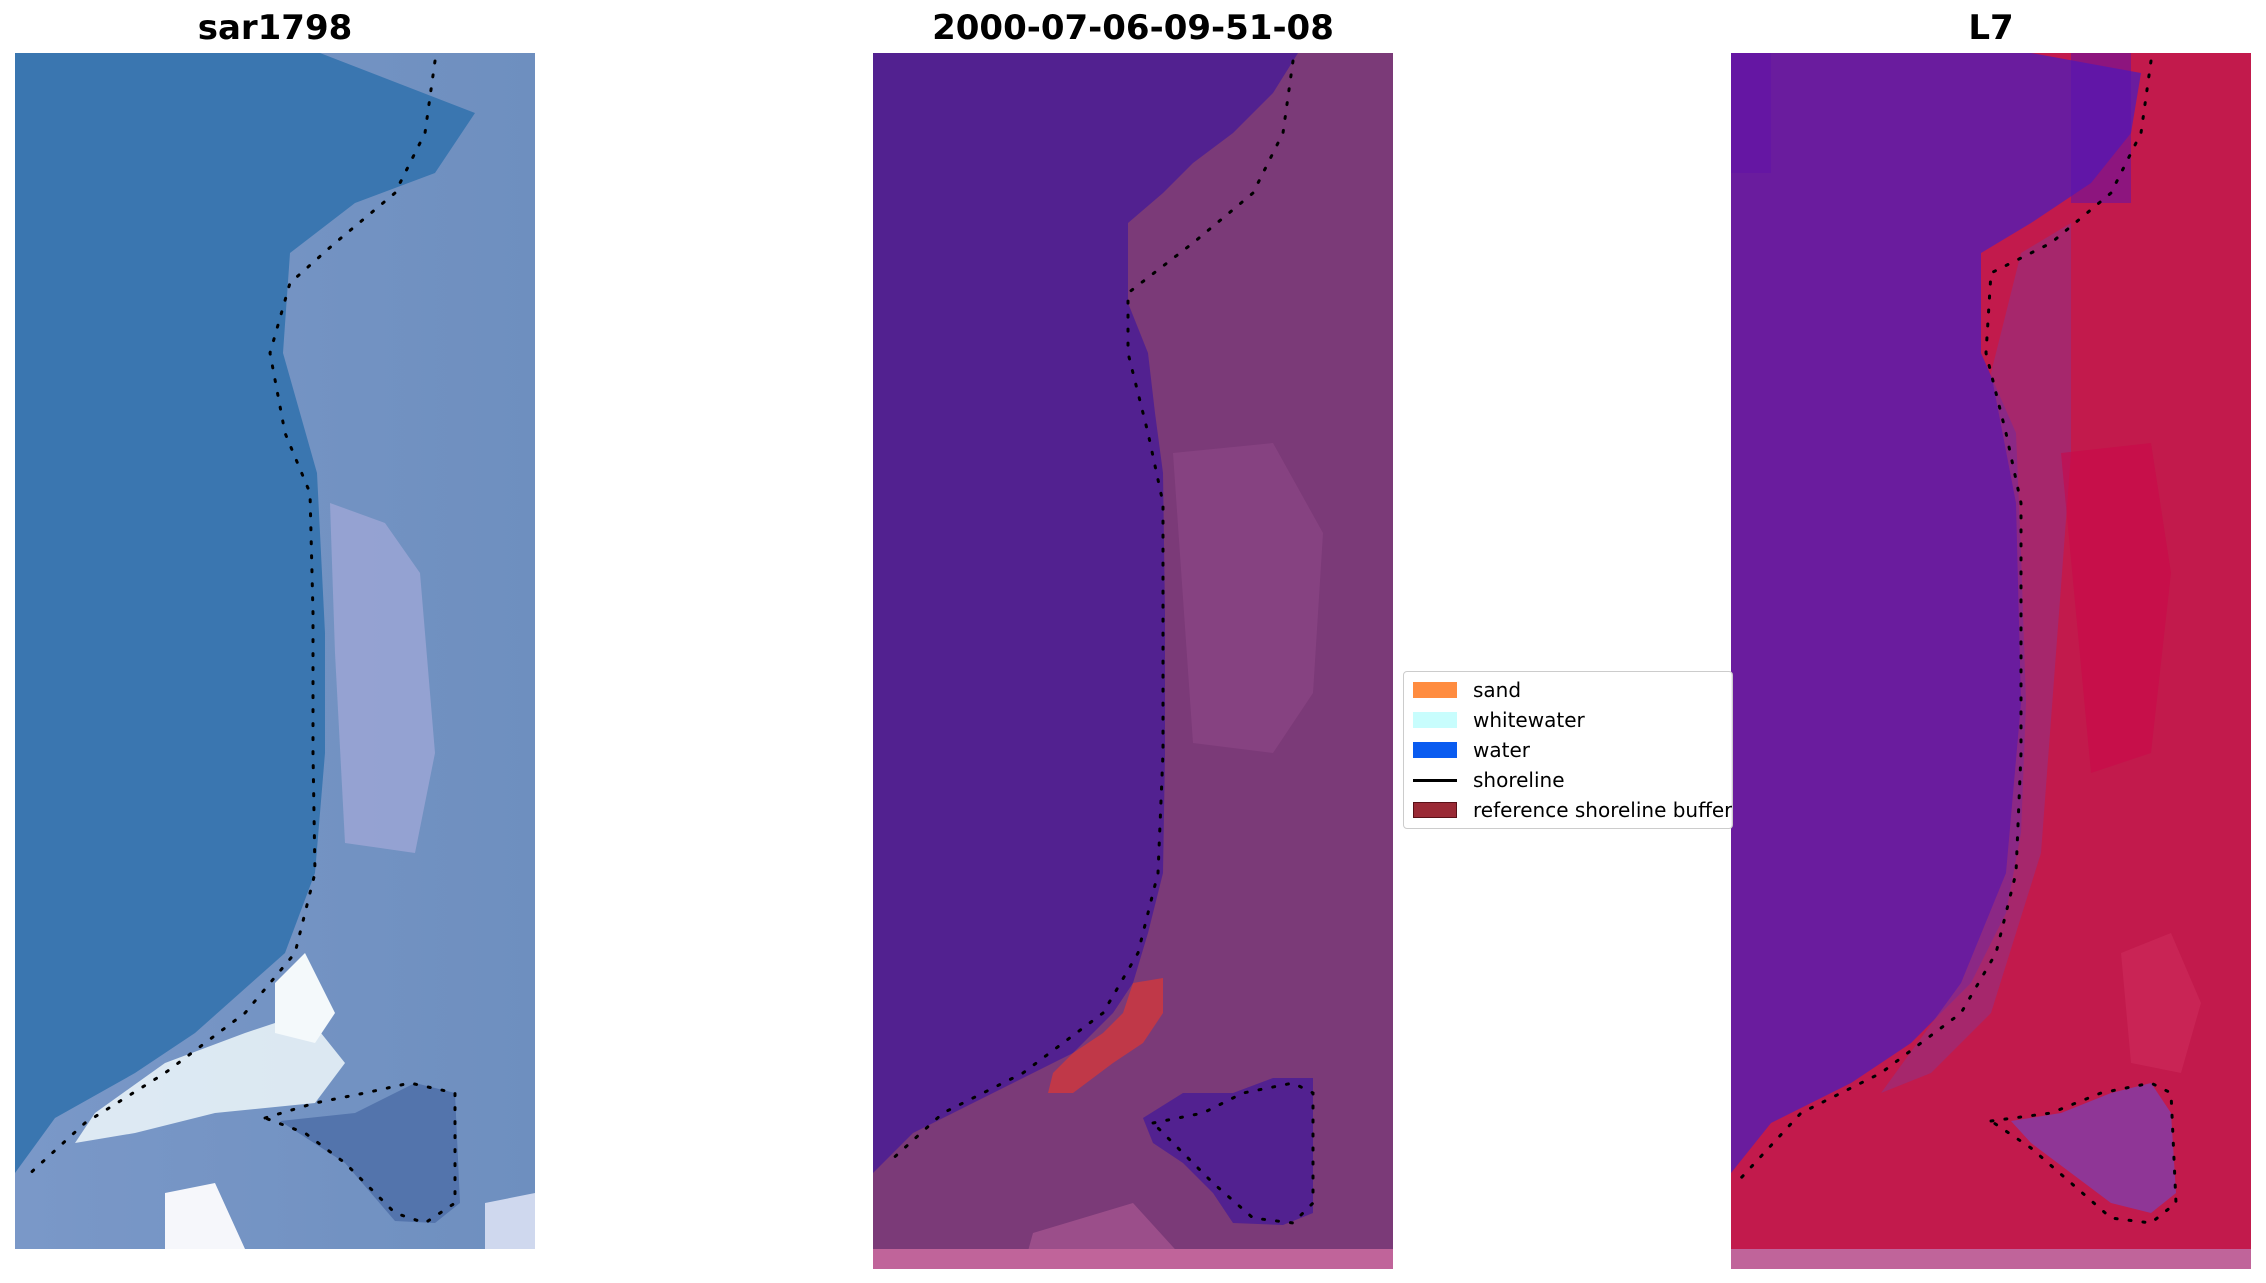 The image size is (2266, 1283). I want to click on buffer-swatch, so click(1435, 810).